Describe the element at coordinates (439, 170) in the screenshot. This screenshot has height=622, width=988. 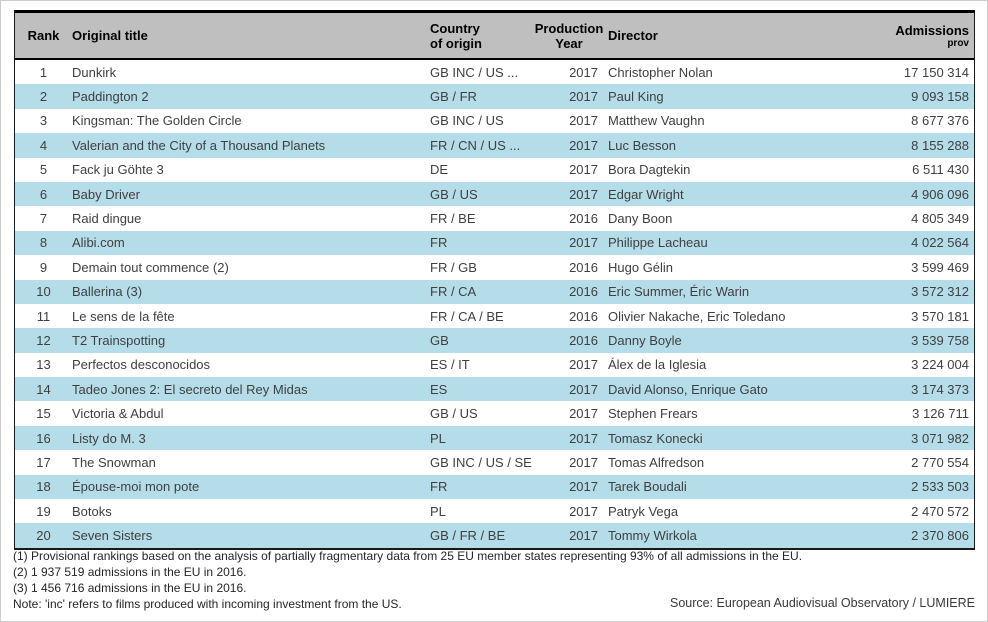
I see `cell-country-of-origin: DE` at that location.